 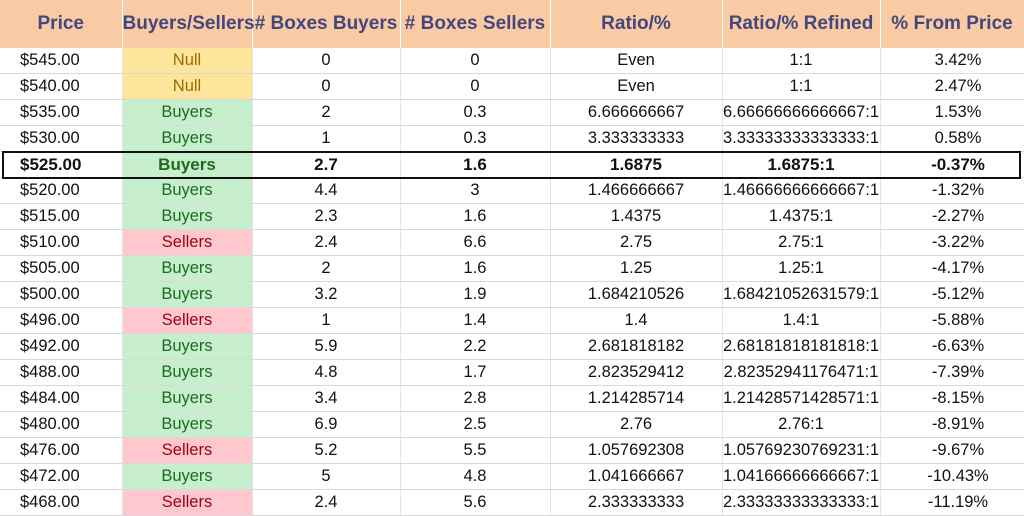 I want to click on header-from-price: % From Price, so click(x=952, y=24).